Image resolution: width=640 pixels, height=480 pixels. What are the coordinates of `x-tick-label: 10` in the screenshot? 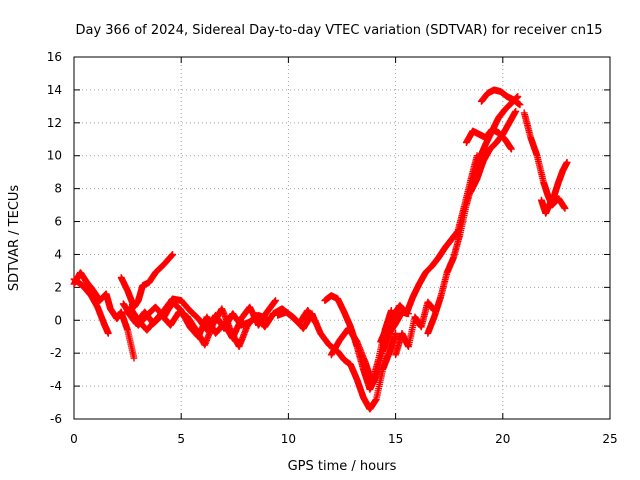 It's located at (288, 439).